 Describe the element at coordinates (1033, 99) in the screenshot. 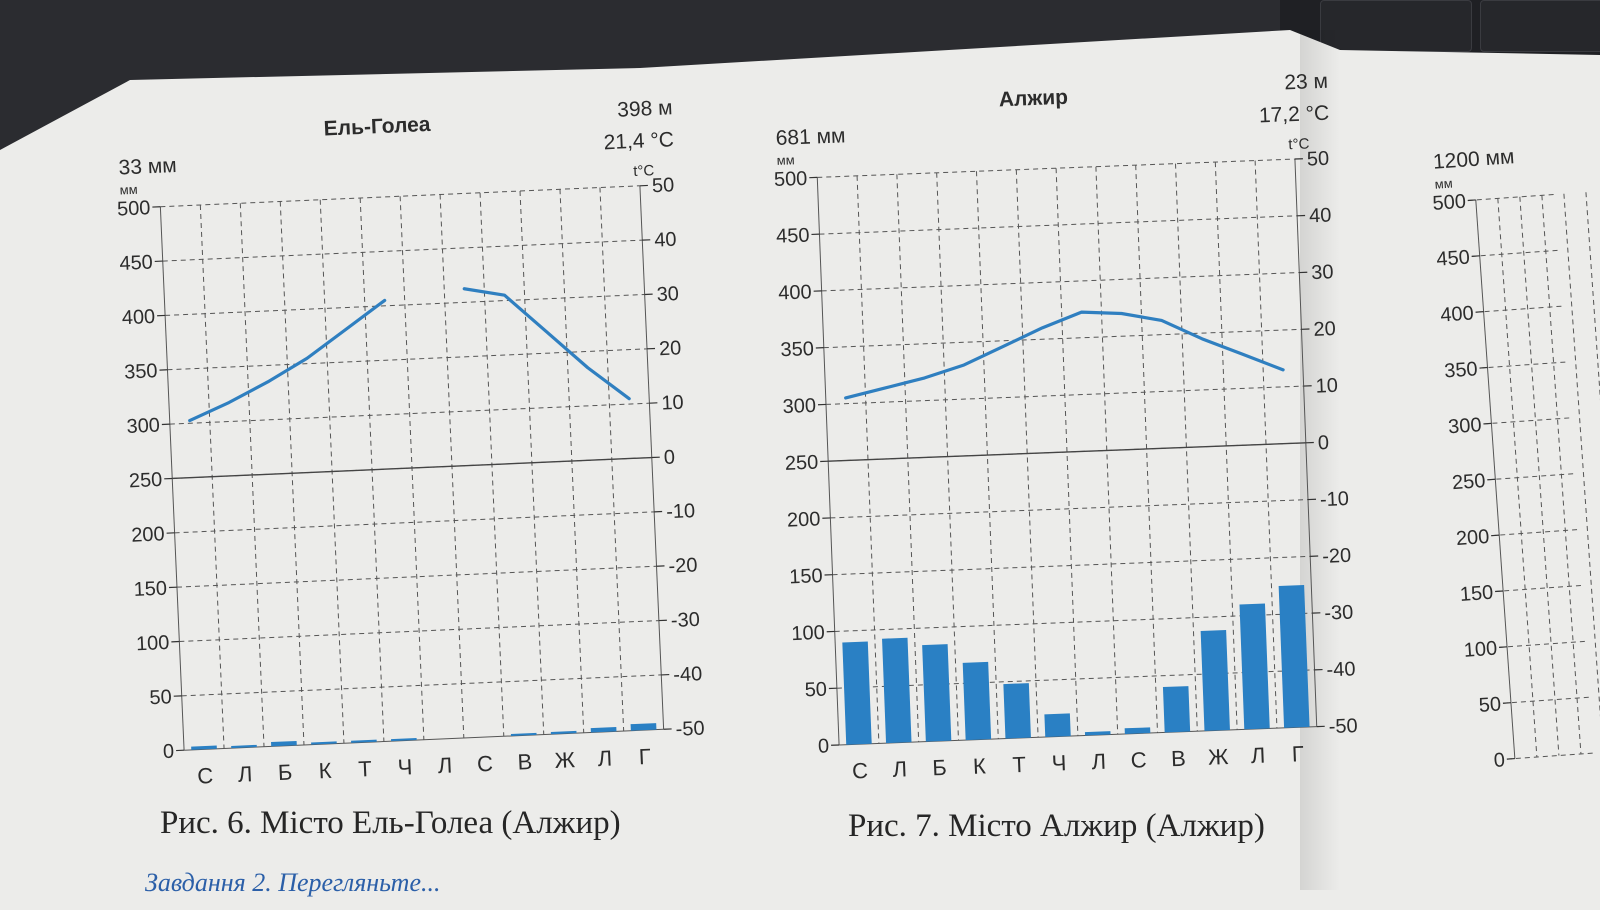

I see `chart-title: Алжир` at that location.